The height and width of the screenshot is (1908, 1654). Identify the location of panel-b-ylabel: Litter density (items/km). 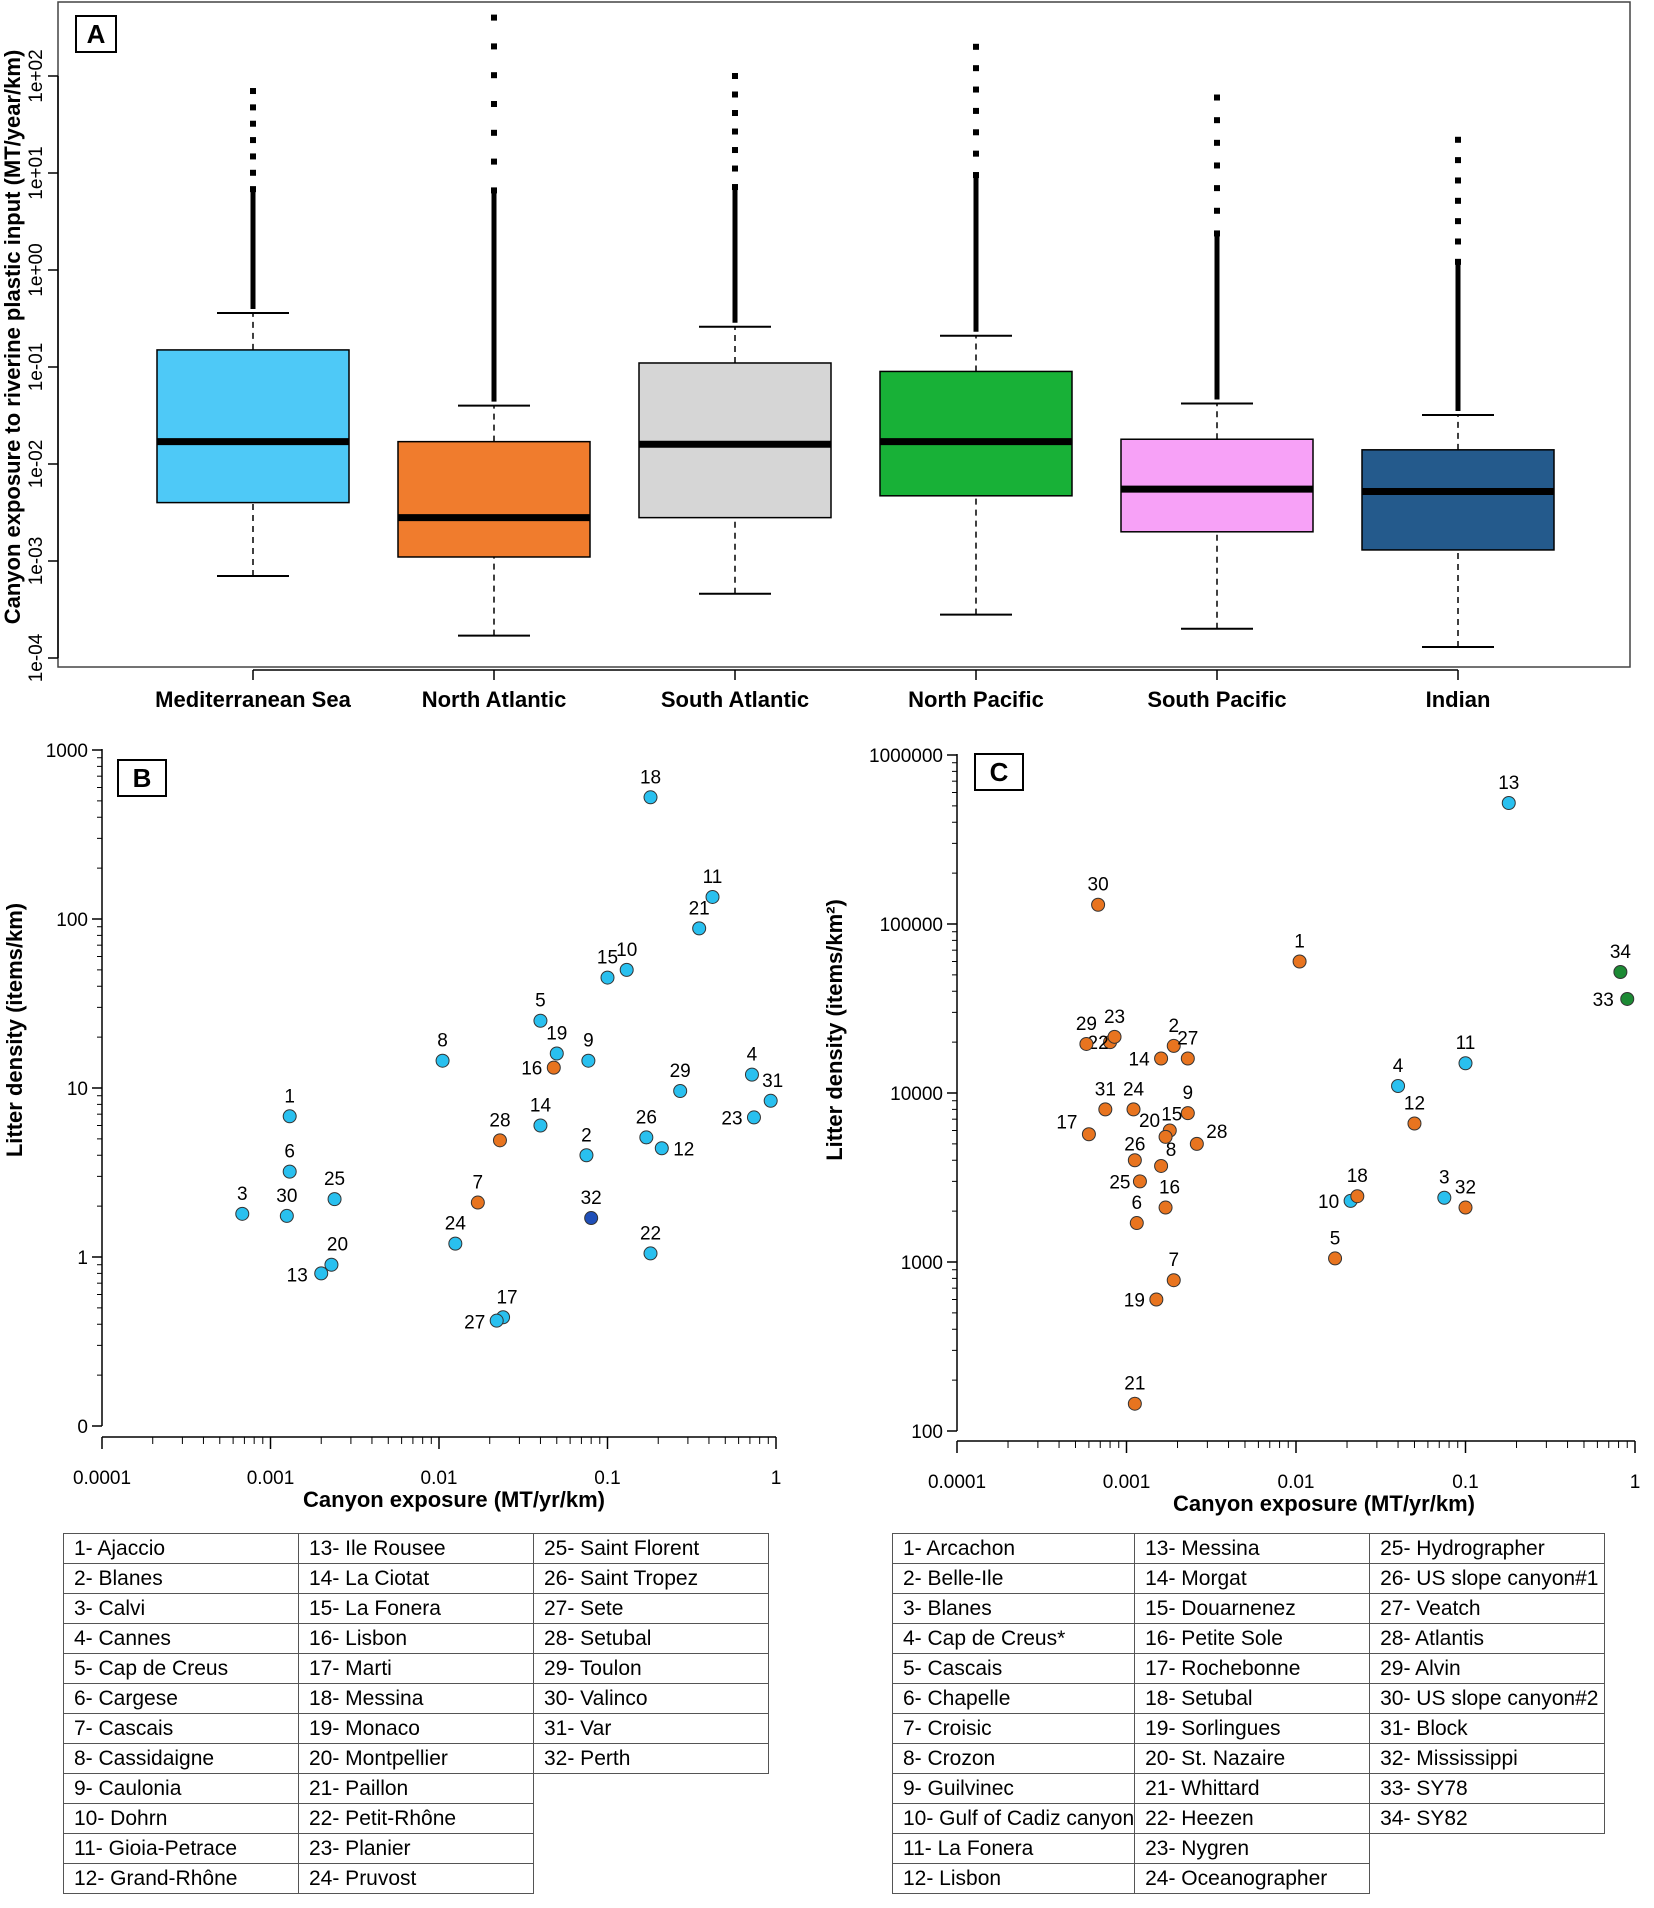
(14, 1030).